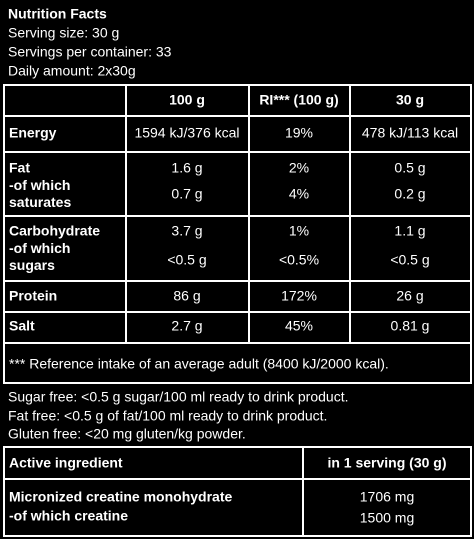 The width and height of the screenshot is (474, 539). I want to click on row-label: Protein, so click(33, 295).